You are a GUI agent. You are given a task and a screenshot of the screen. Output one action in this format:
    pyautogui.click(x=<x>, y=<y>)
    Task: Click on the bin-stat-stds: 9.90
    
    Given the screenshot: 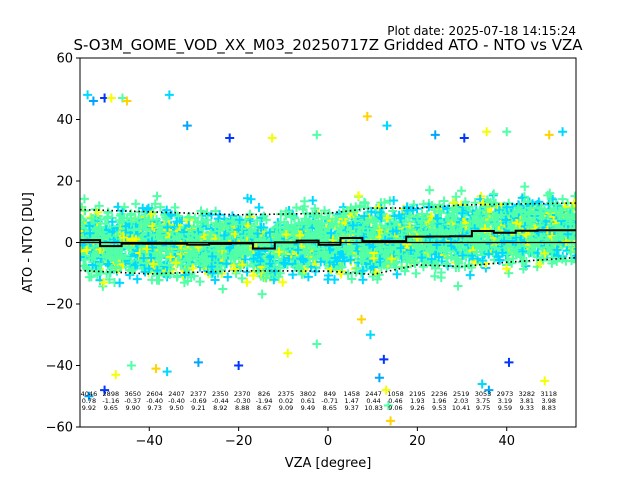 What is the action you would take?
    pyautogui.click(x=132, y=408)
    